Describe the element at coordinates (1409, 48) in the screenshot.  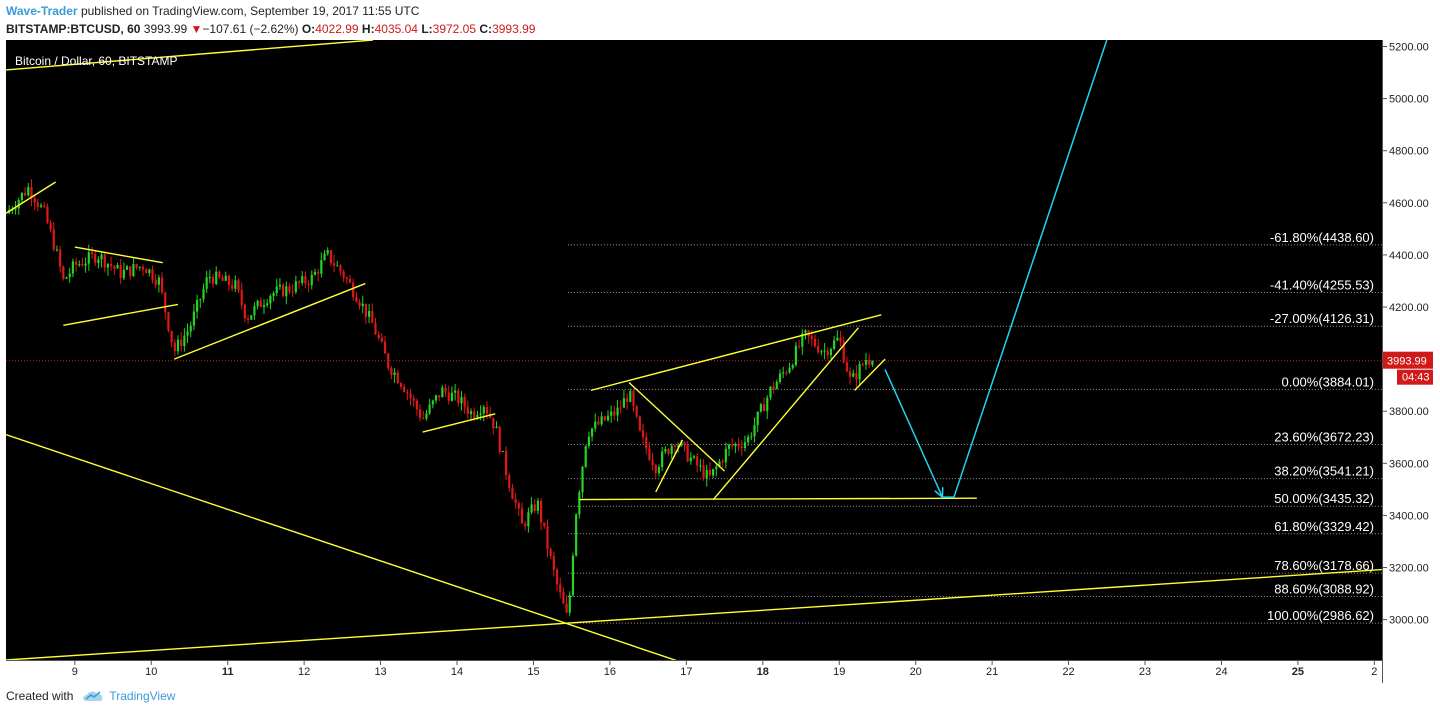
I see `y-tick-label: 5200.00` at that location.